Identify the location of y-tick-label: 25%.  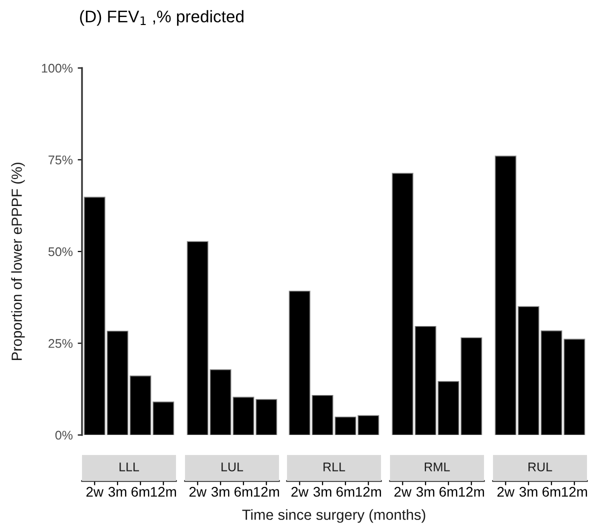
(60, 343).